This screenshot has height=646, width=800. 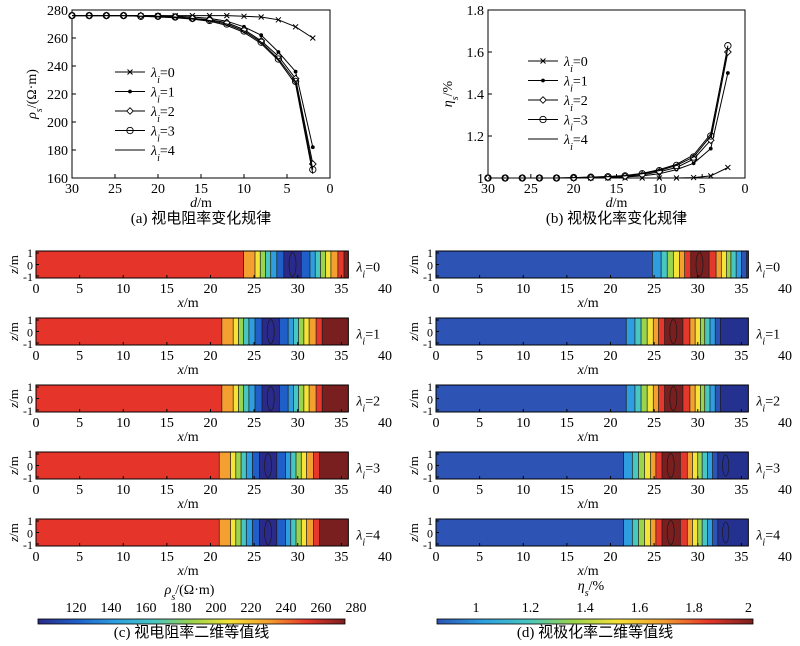 What do you see at coordinates (451, 93) in the screenshot?
I see `y-axis-label: ηs/%` at bounding box center [451, 93].